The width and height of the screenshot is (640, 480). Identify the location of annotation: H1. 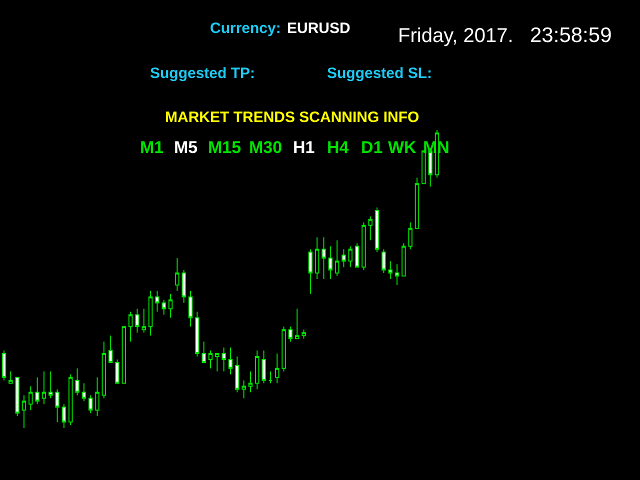
(304, 147).